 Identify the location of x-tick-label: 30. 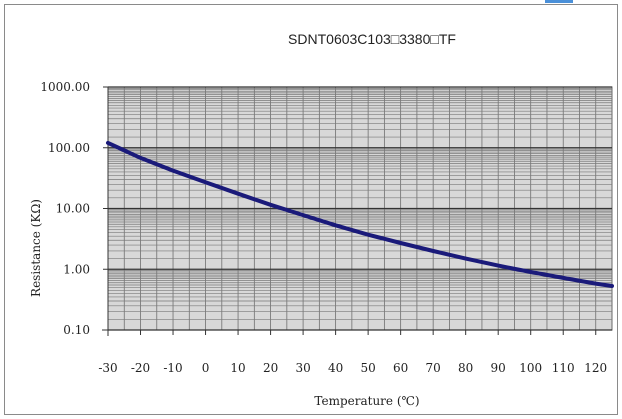
(302, 368).